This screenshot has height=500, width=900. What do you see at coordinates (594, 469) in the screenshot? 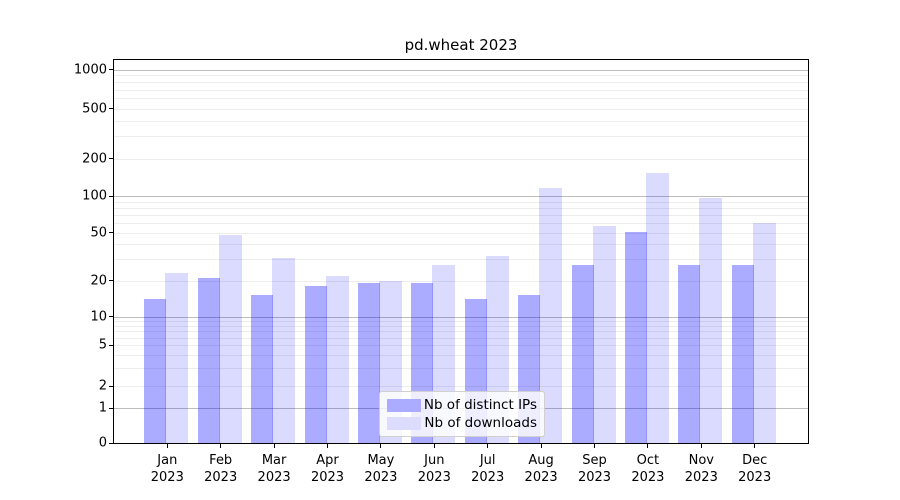
I see `x-tick-label: Sep 2023` at bounding box center [594, 469].